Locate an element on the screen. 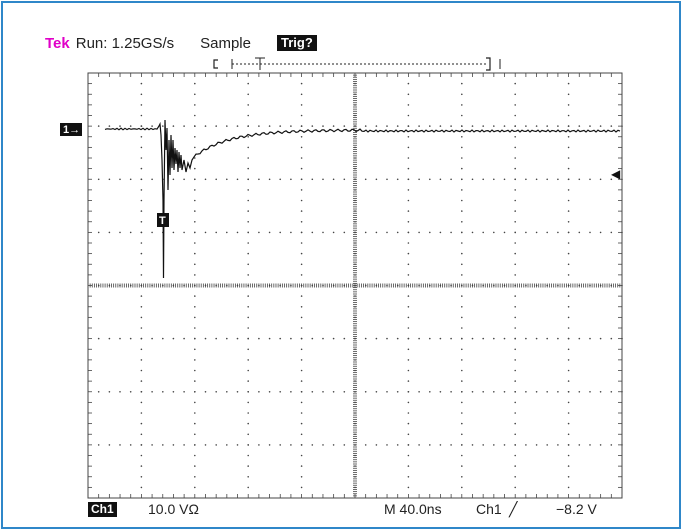 This screenshot has width=684, height=532. timebase-readout: M 40.0ns is located at coordinates (413, 509).